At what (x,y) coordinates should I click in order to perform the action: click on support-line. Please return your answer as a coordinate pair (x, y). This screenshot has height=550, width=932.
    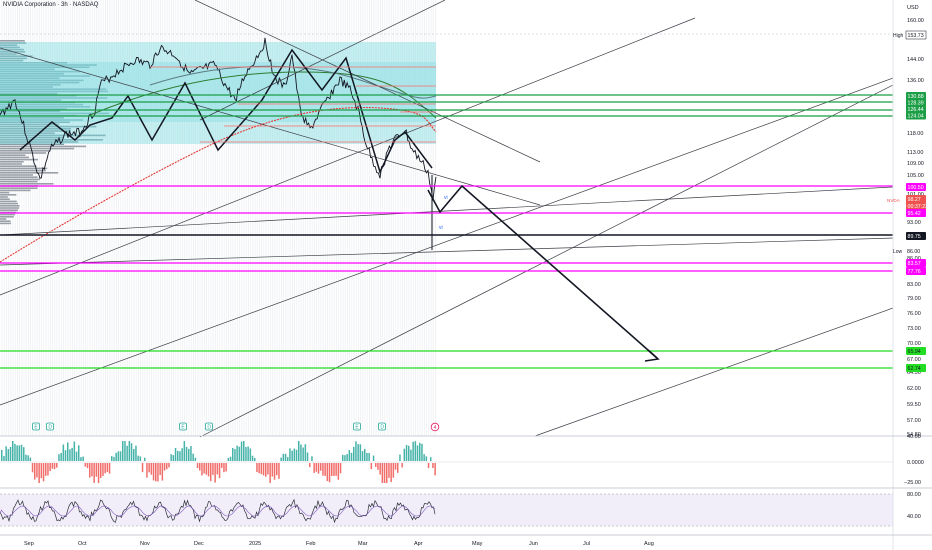
    Looking at the image, I should click on (447, 251).